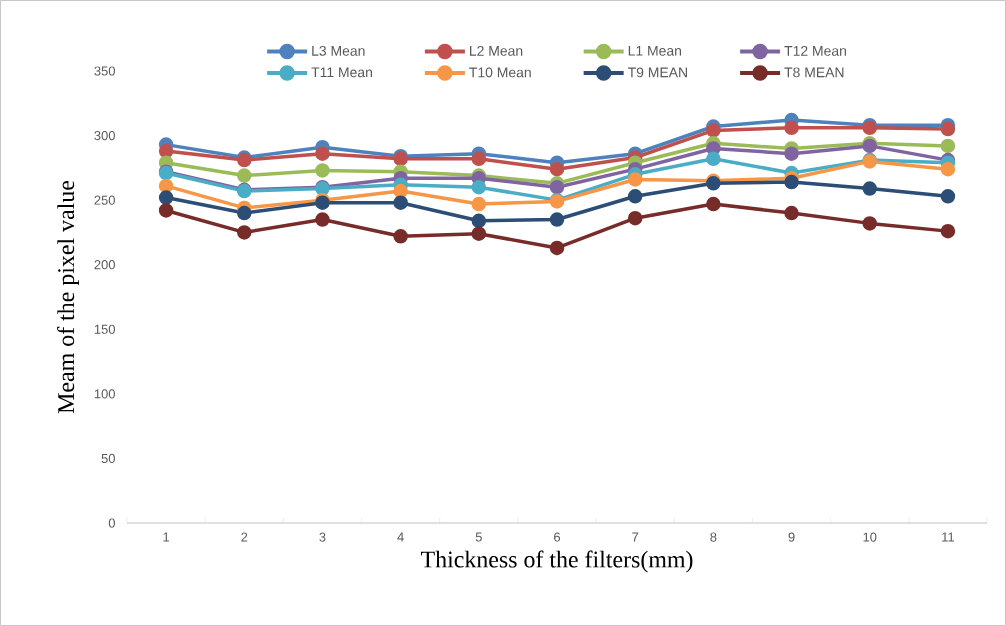  What do you see at coordinates (104, 394) in the screenshot?
I see `y-tick-label: 100` at bounding box center [104, 394].